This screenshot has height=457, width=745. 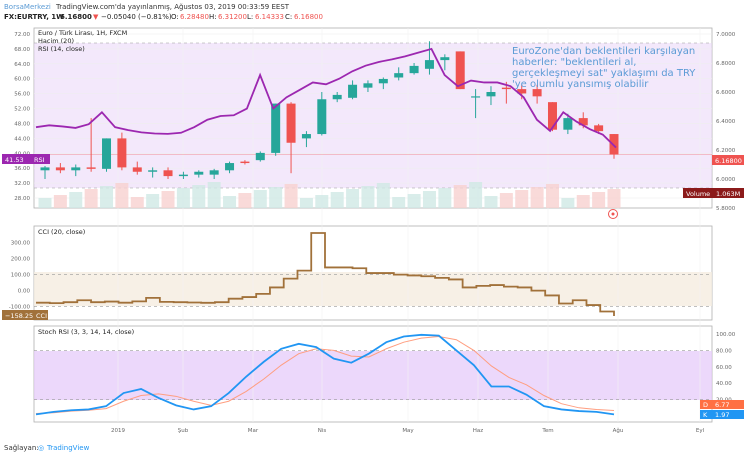 I want to click on low-value: 6.14333, so click(x=269, y=17).